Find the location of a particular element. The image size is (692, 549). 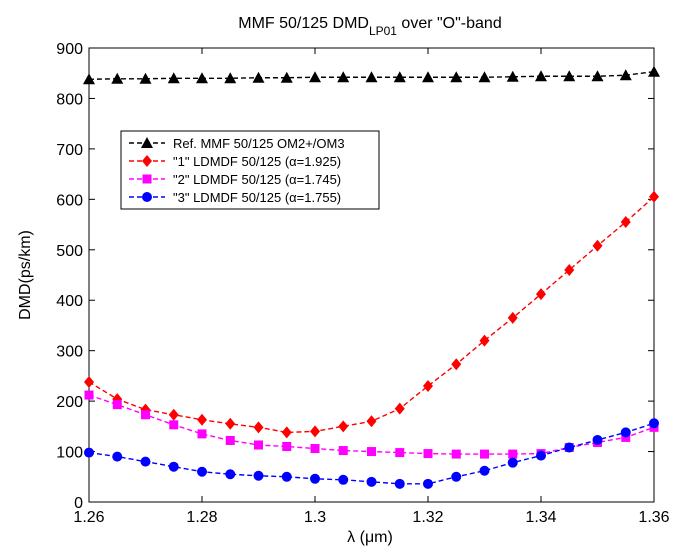

x-tick-label: 1.3 is located at coordinates (315, 517).